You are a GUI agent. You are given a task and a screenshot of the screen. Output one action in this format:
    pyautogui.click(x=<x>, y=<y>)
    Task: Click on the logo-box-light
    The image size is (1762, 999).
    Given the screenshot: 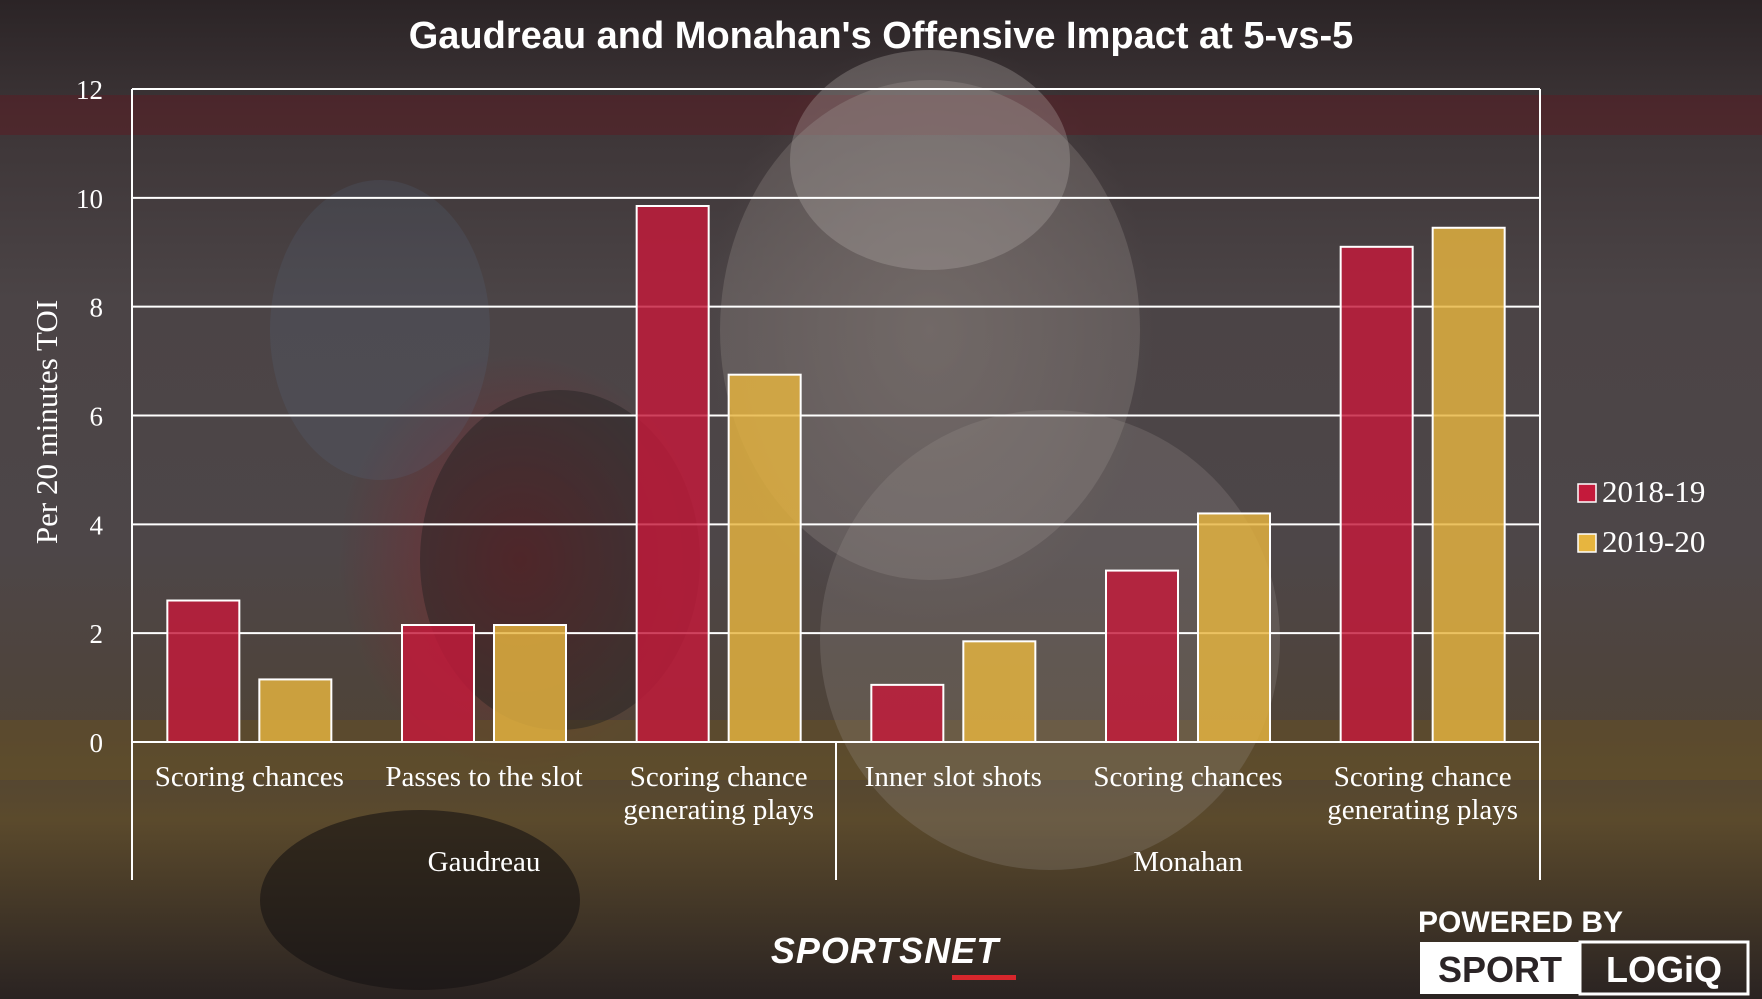 What is the action you would take?
    pyautogui.click(x=1500, y=968)
    